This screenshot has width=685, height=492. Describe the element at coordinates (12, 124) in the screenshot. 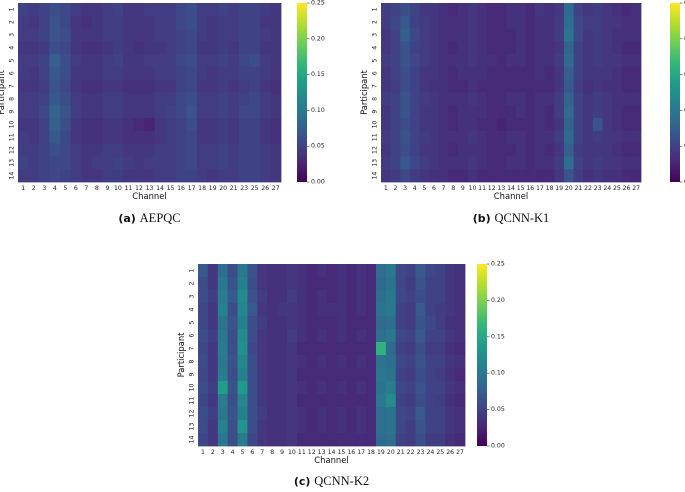

I see `y-tick-label: 10` at that location.